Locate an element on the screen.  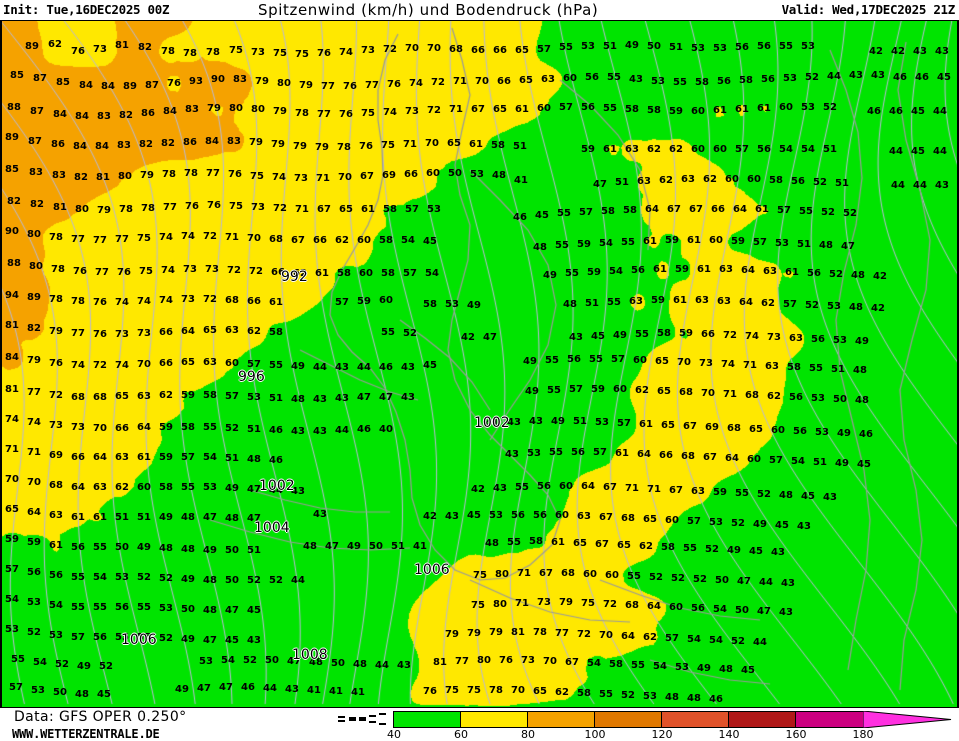
wind-speed-value: 78 is located at coordinates (58, 269).